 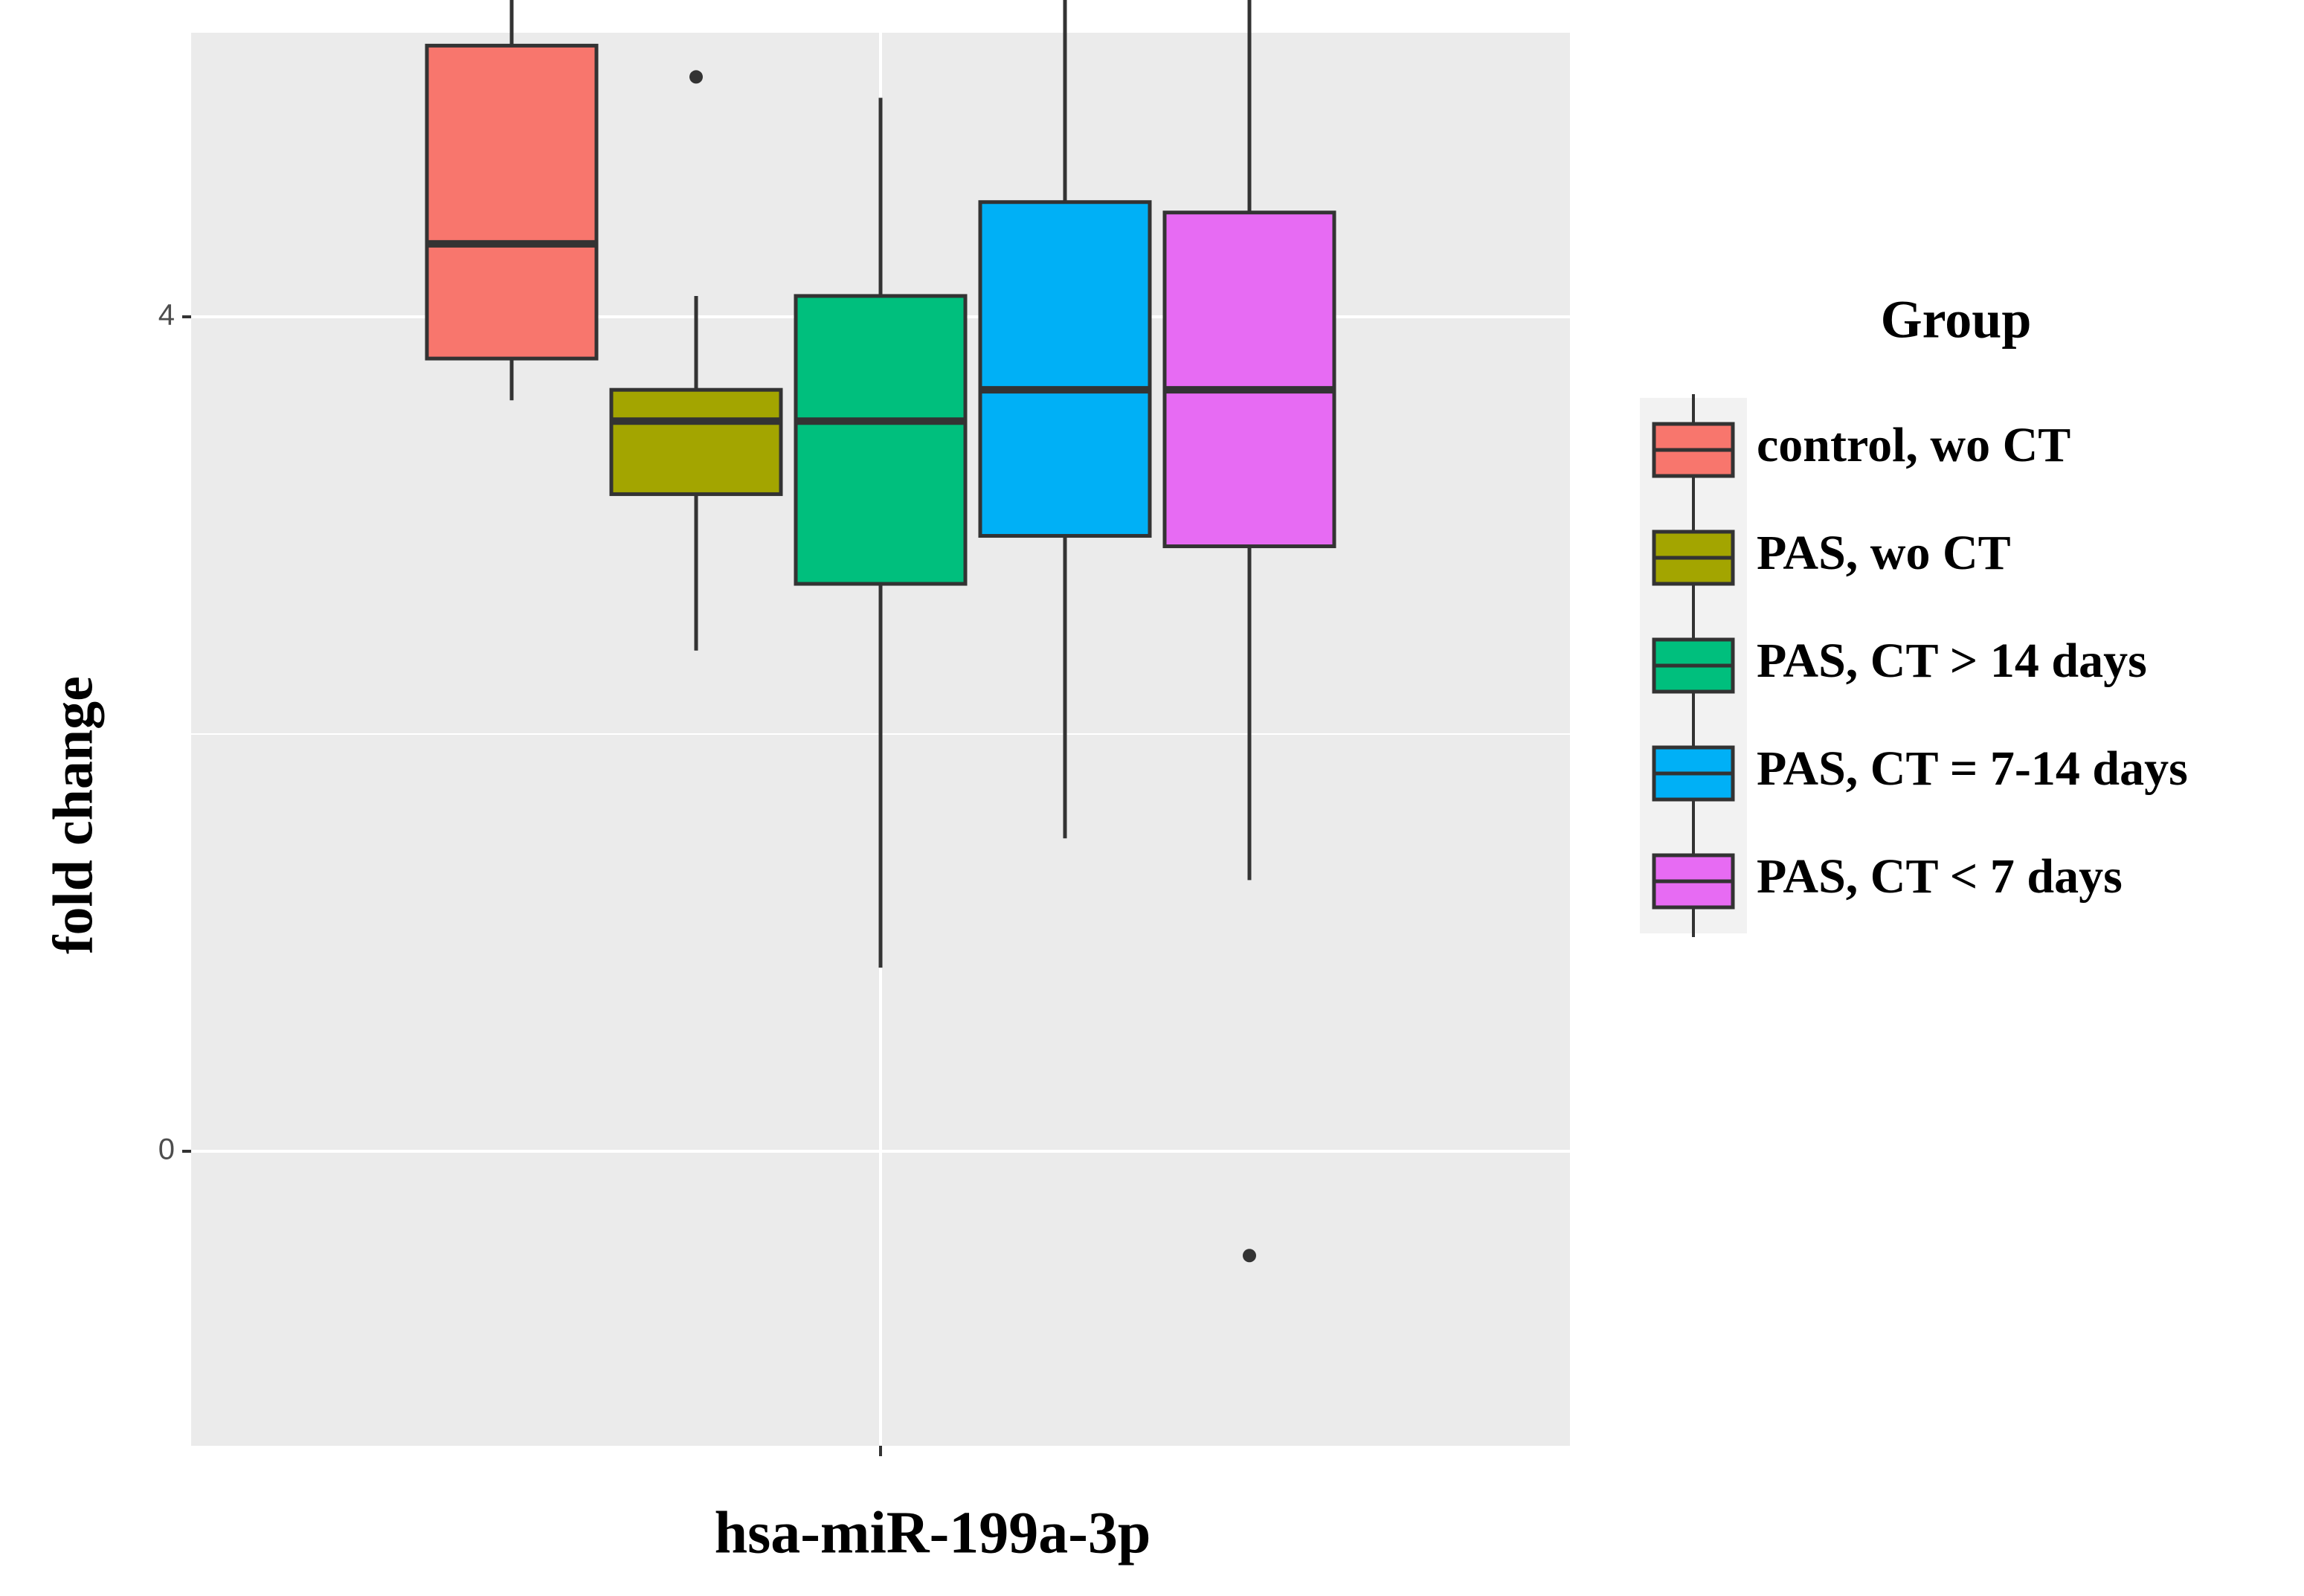 What do you see at coordinates (1913, 445) in the screenshot?
I see `legend-label: control, wo CT` at bounding box center [1913, 445].